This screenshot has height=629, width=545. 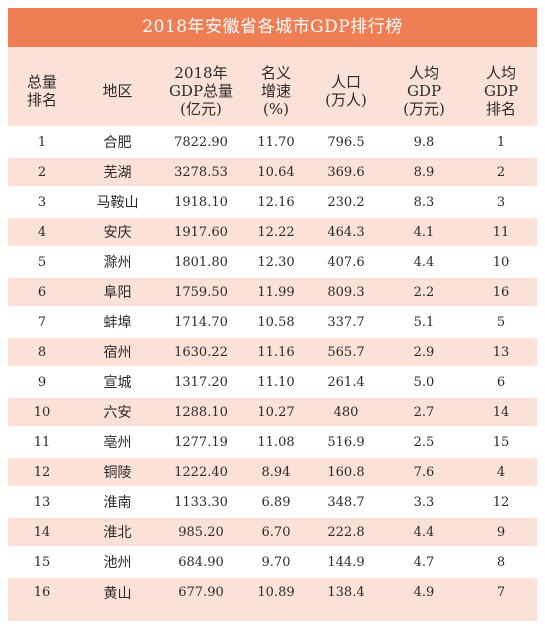 What do you see at coordinates (346, 142) in the screenshot?
I see `cell-population: 796.5` at bounding box center [346, 142].